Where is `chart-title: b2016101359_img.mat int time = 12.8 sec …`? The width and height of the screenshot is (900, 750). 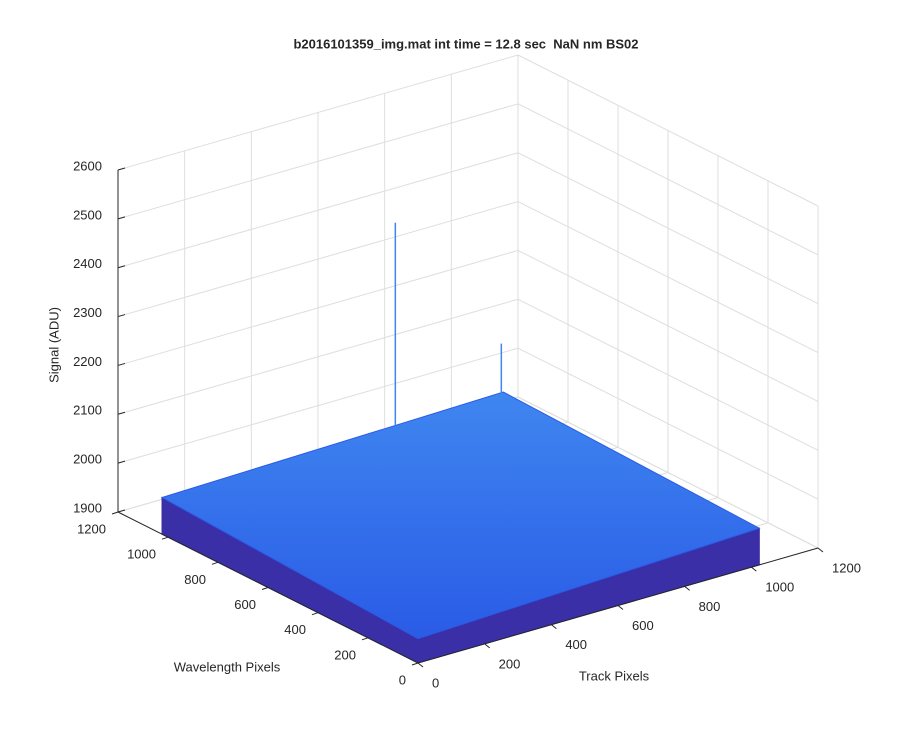 chart-title: b2016101359_img.mat int time = 12.8 sec … is located at coordinates (465, 43).